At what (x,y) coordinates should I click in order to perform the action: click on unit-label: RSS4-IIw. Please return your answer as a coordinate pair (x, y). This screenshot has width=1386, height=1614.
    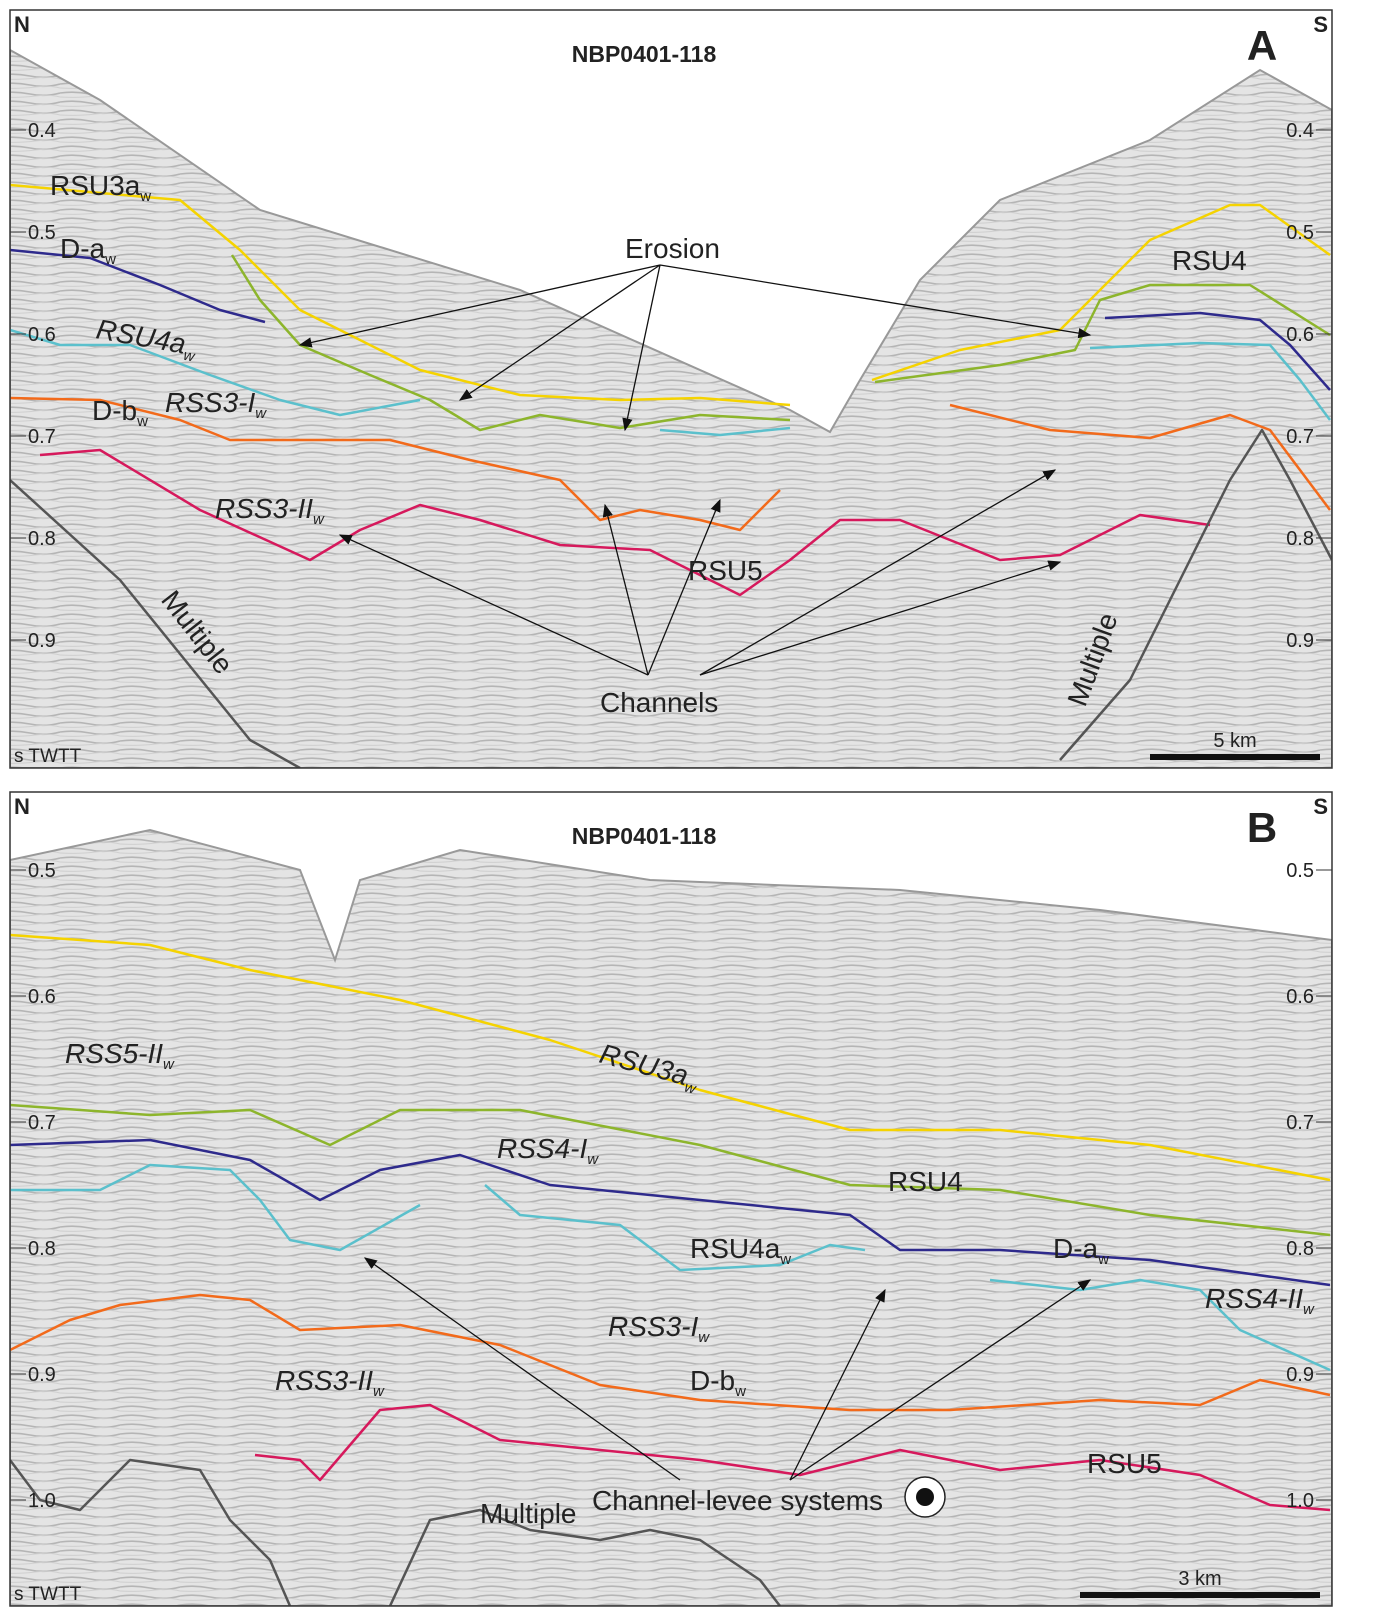
    Looking at the image, I should click on (1260, 1300).